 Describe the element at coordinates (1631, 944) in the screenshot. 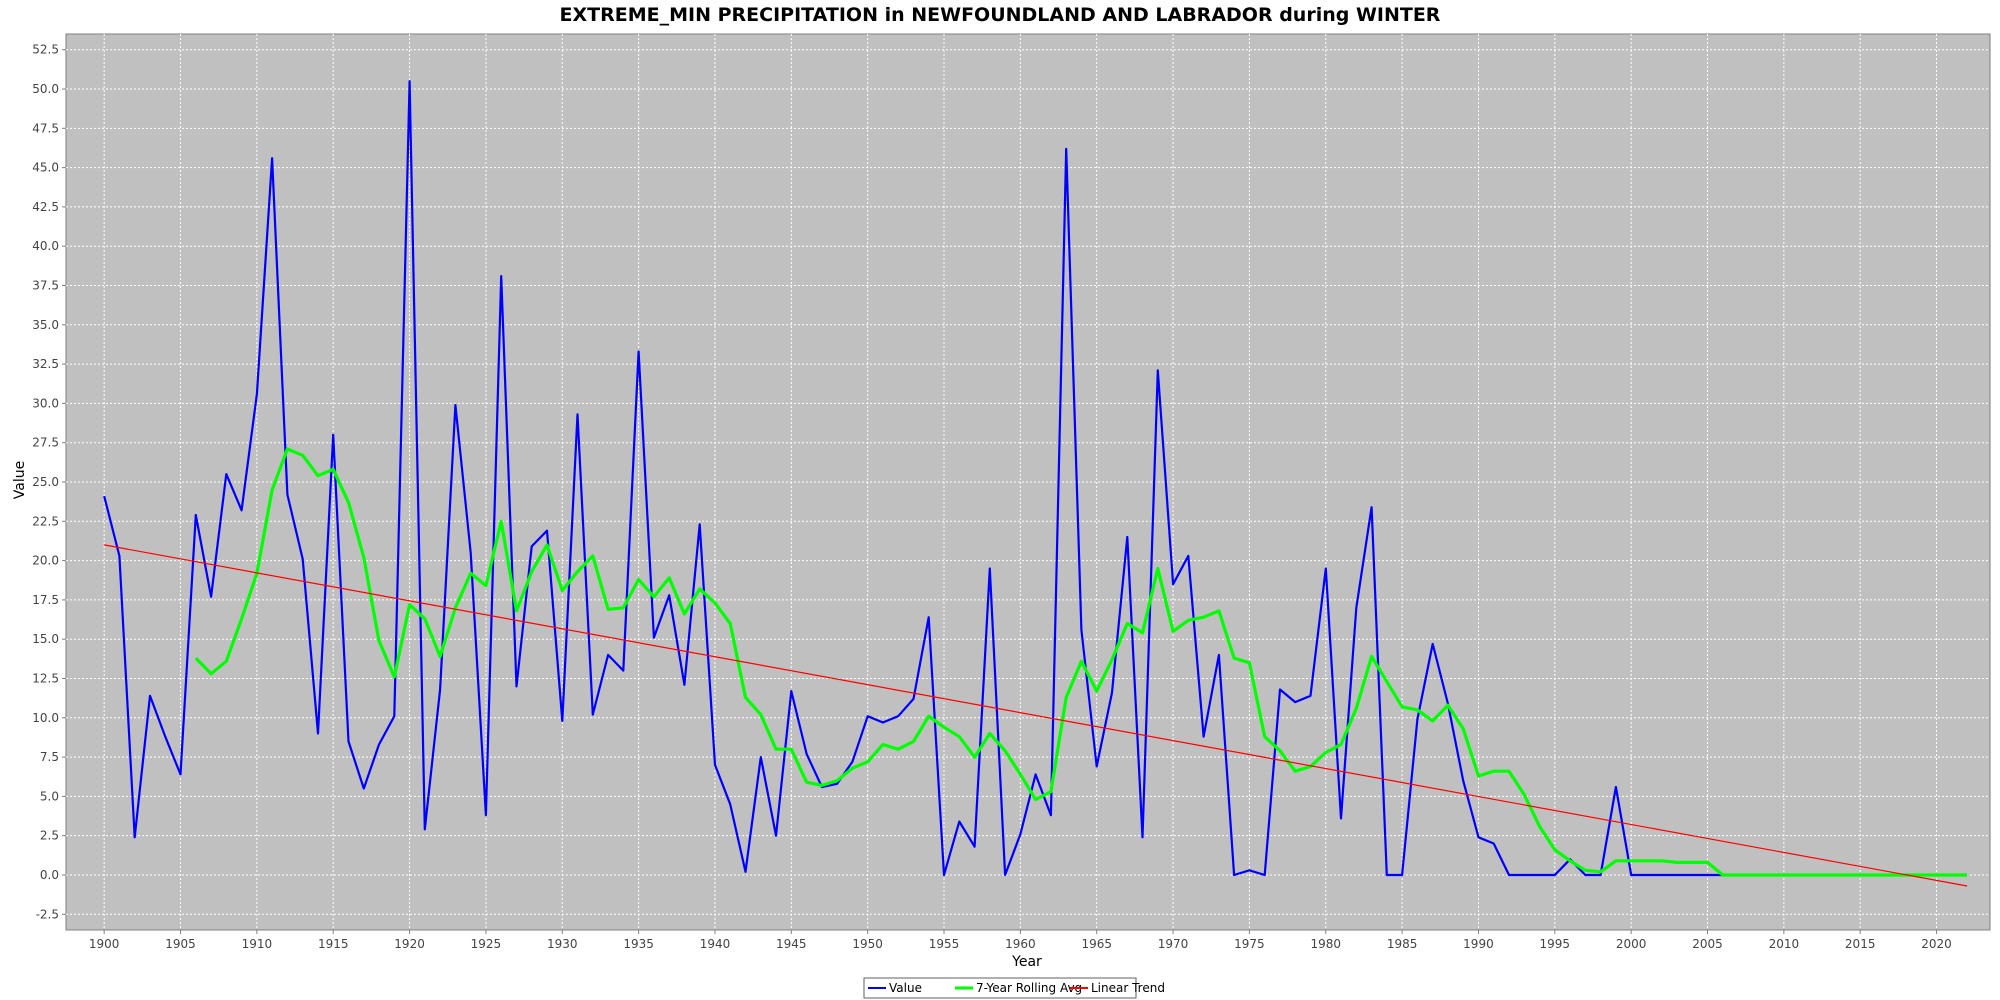

I see `x-tick-label: 2000` at that location.